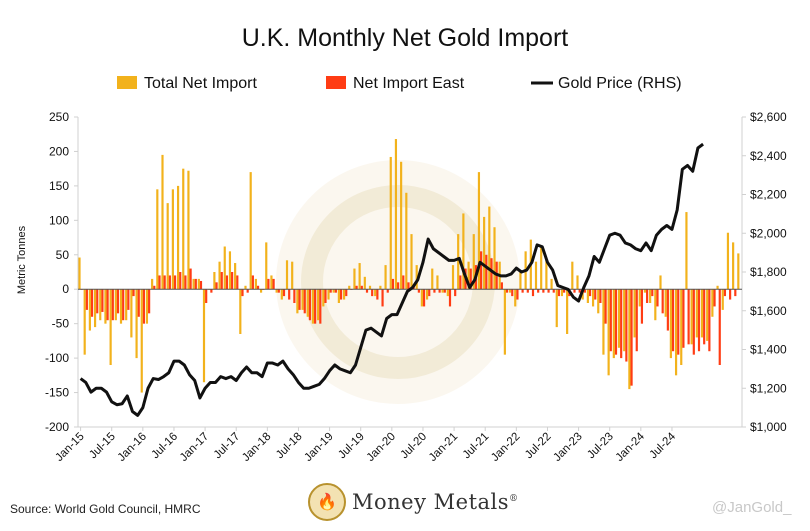 The image size is (810, 531). I want to click on source-note: Source: World Gold Council, HMRC, so click(105, 509).